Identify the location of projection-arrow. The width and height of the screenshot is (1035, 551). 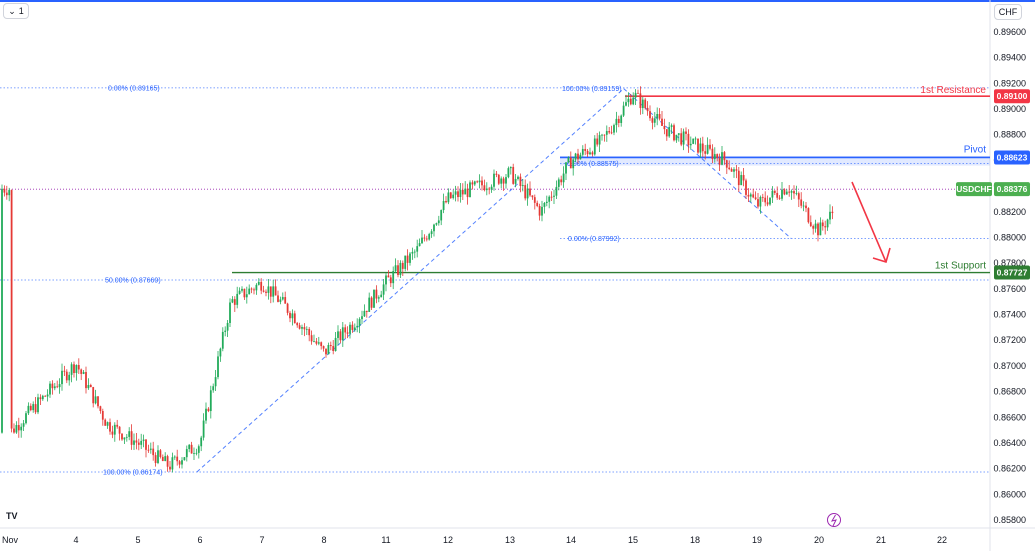
(871, 222).